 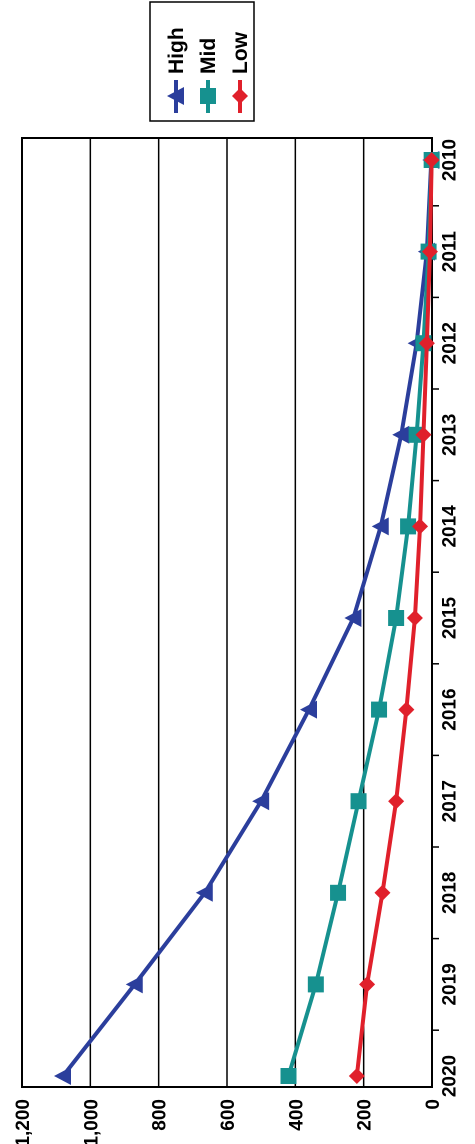 What do you see at coordinates (160, 1115) in the screenshot?
I see `y-tick-label: 800` at bounding box center [160, 1115].